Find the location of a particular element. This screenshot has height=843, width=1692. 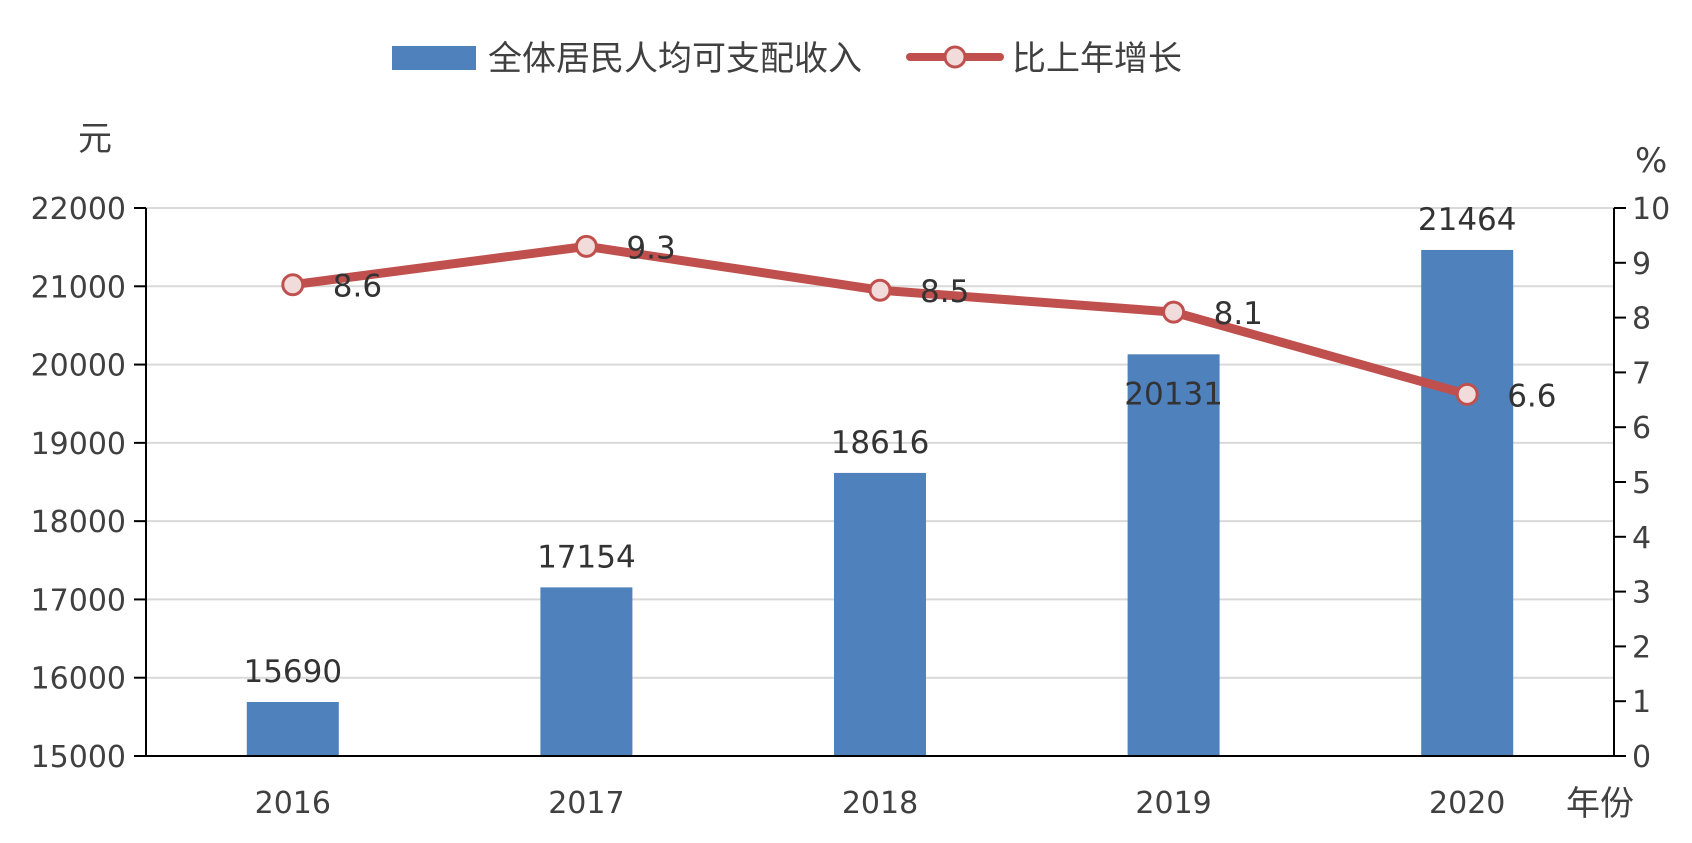

bar-2017 is located at coordinates (586, 671).